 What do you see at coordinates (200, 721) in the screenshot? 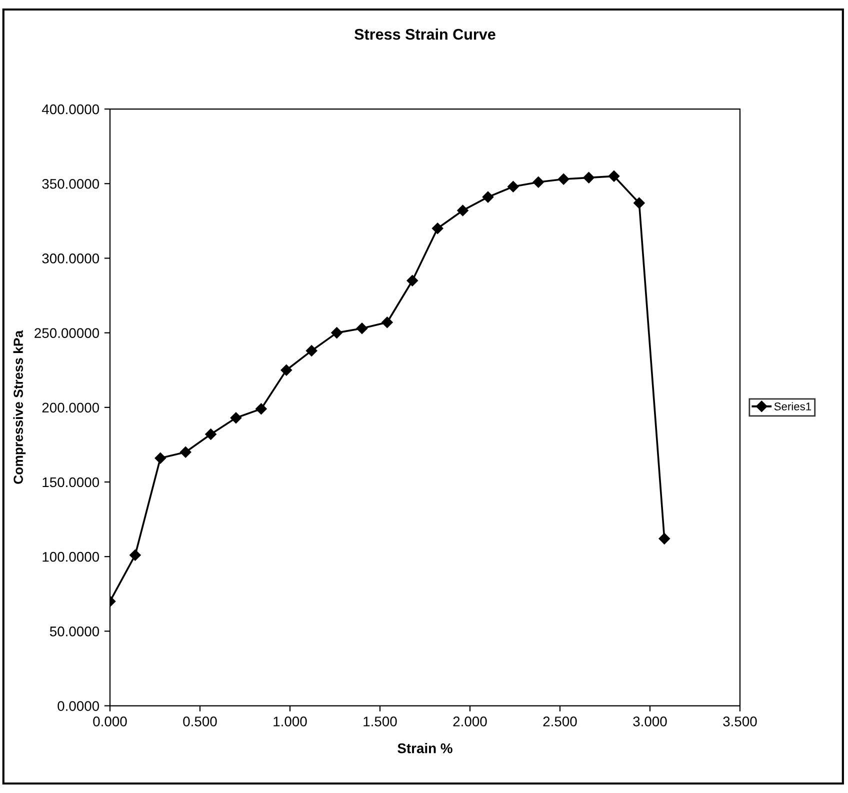
I see `x-tick-label: 0.500` at bounding box center [200, 721].